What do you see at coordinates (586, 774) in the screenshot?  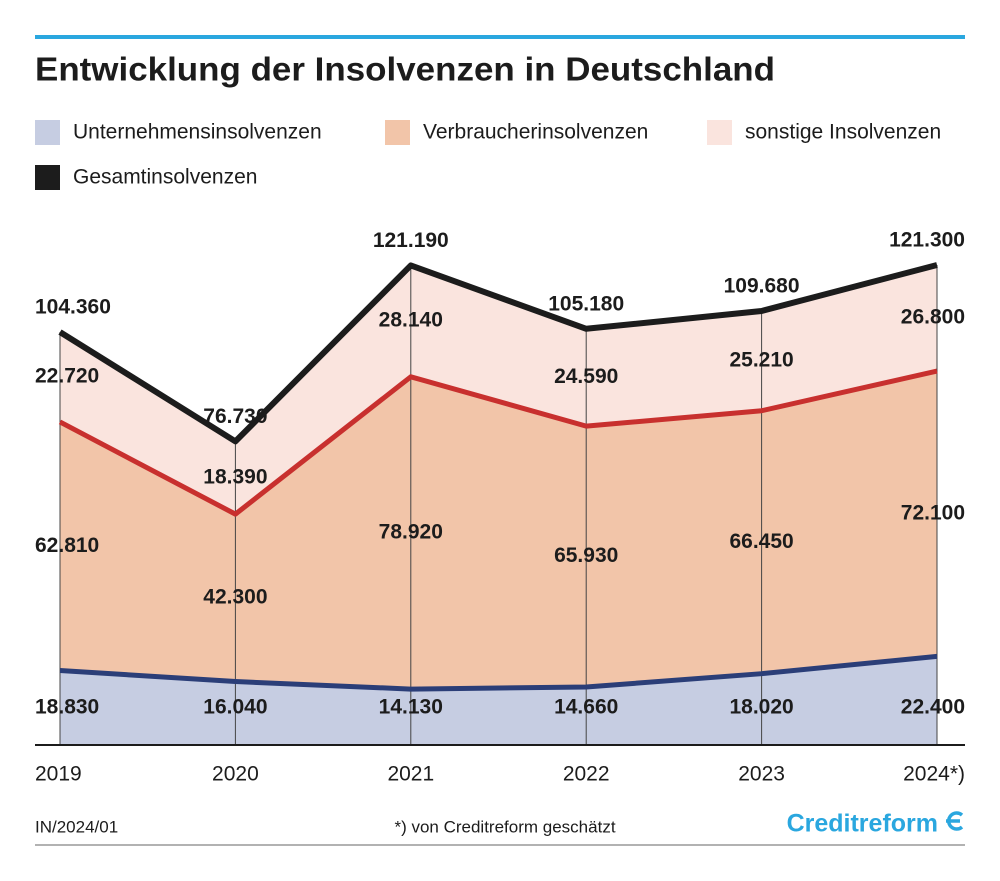 I see `x-tick-label: 2022` at bounding box center [586, 774].